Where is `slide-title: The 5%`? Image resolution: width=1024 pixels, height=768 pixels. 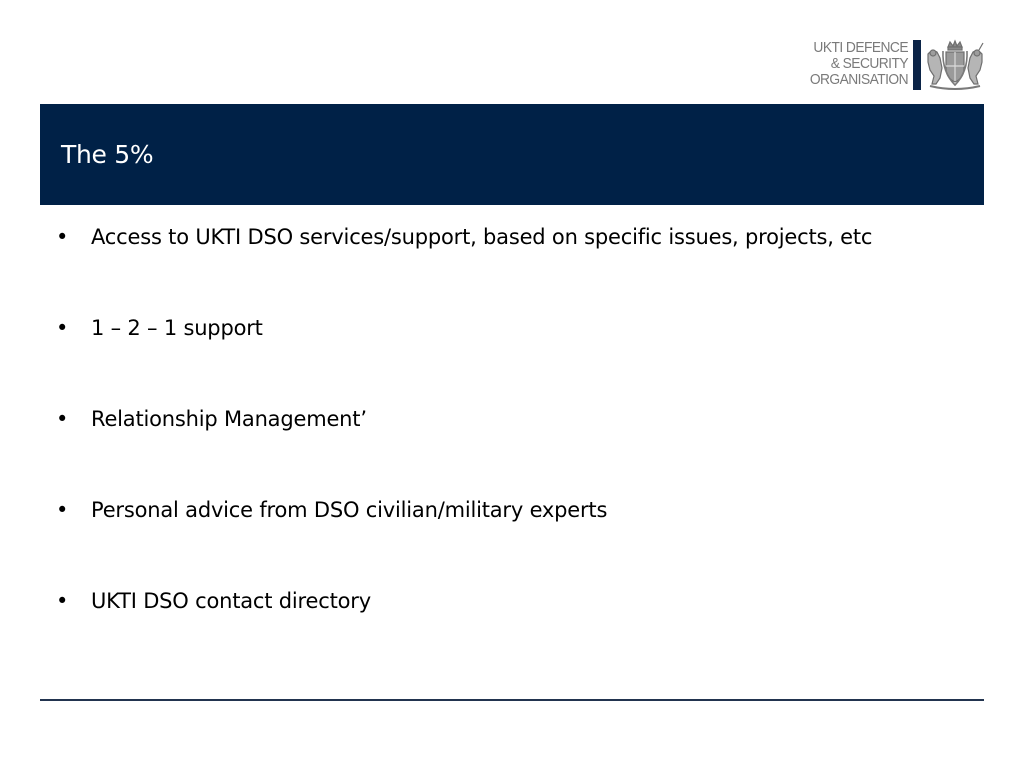 slide-title: The 5% is located at coordinates (107, 154).